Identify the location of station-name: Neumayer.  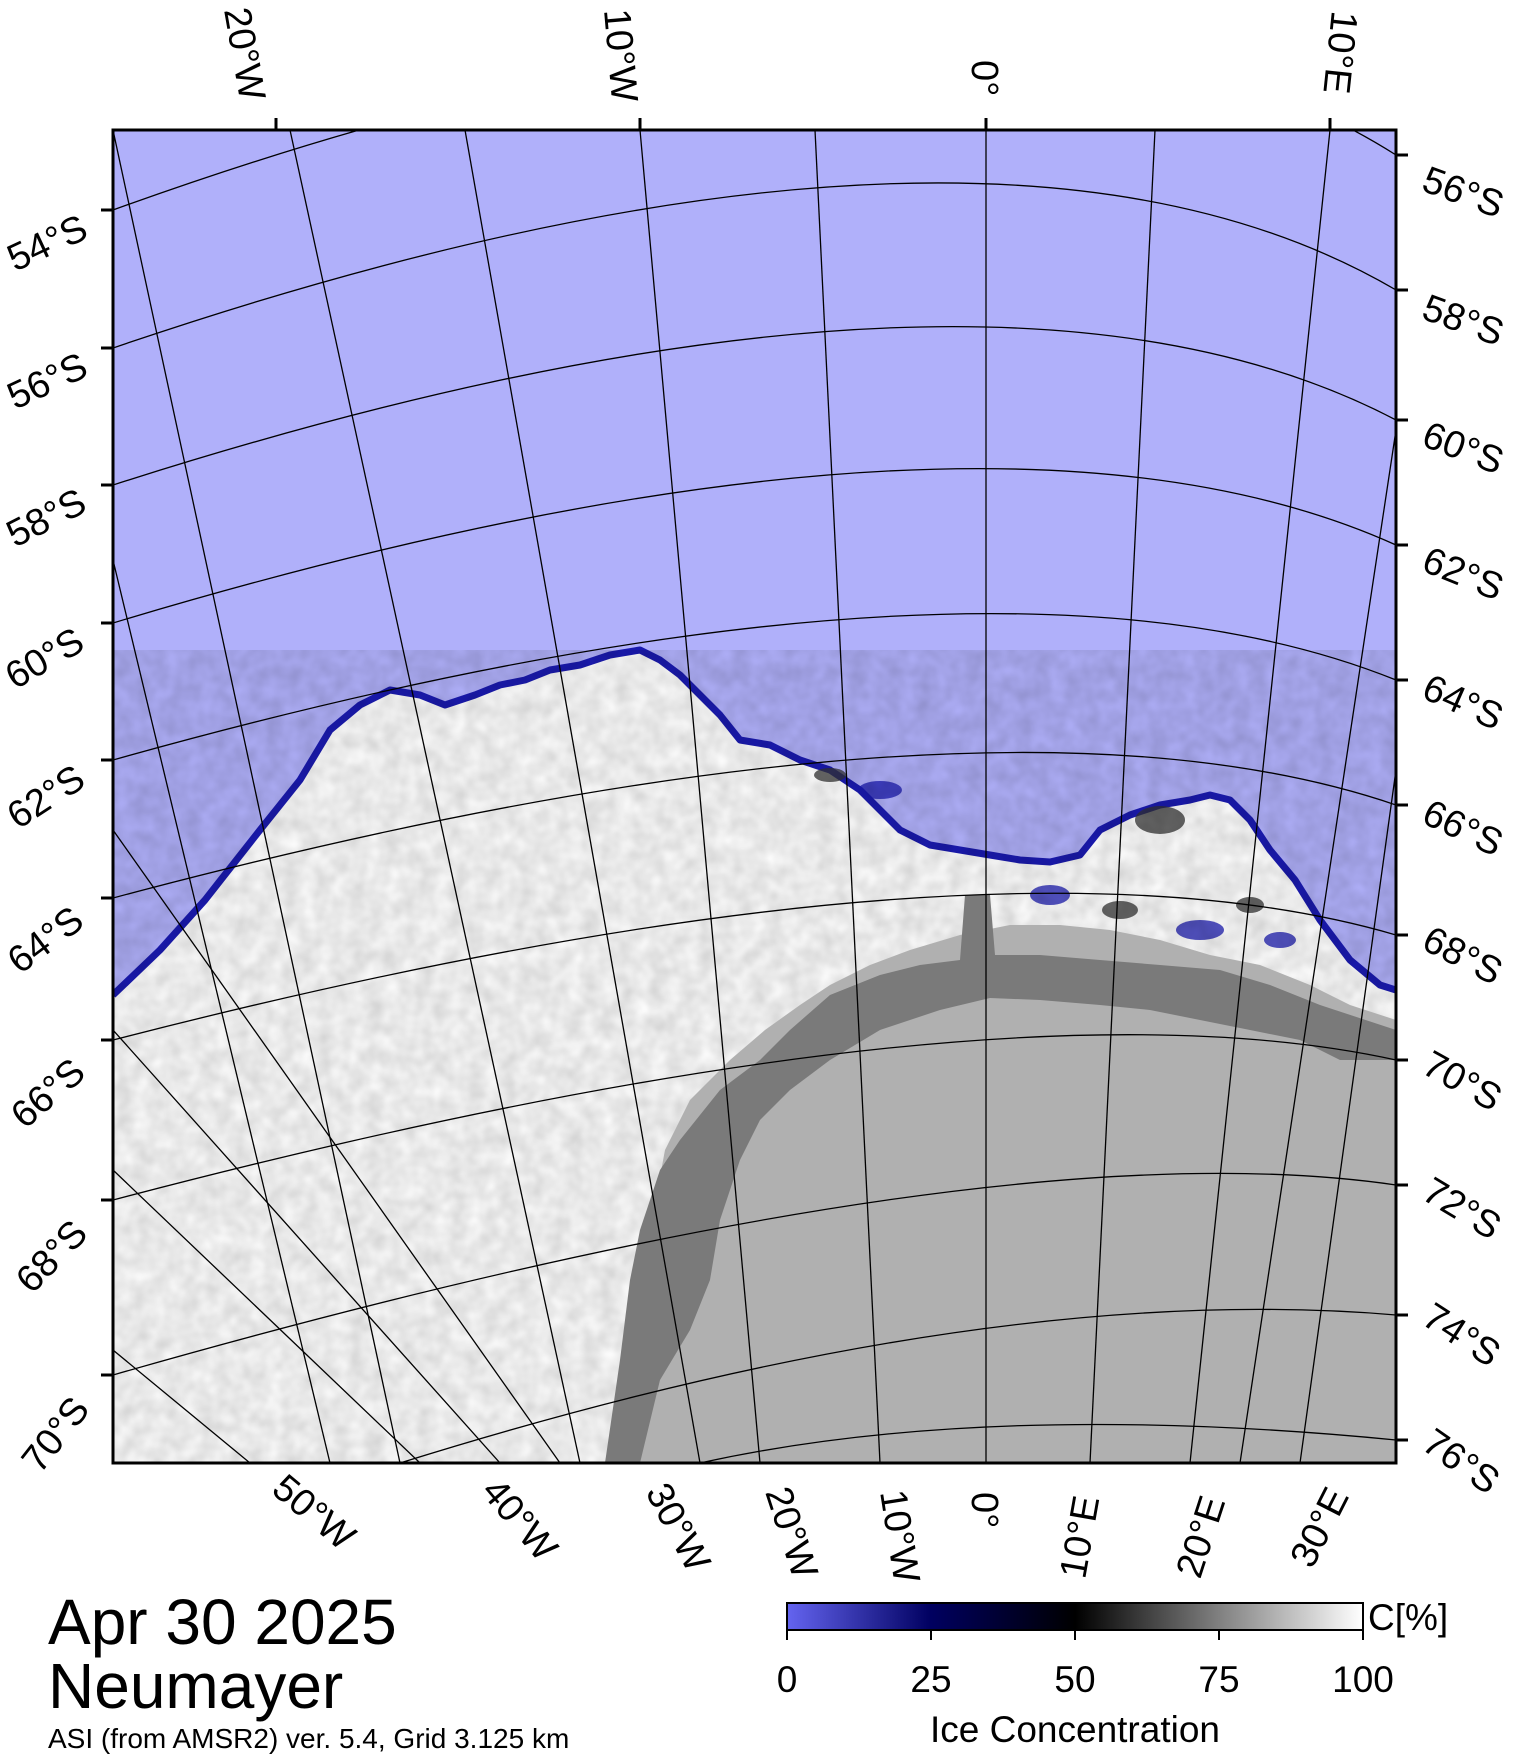
(196, 1686).